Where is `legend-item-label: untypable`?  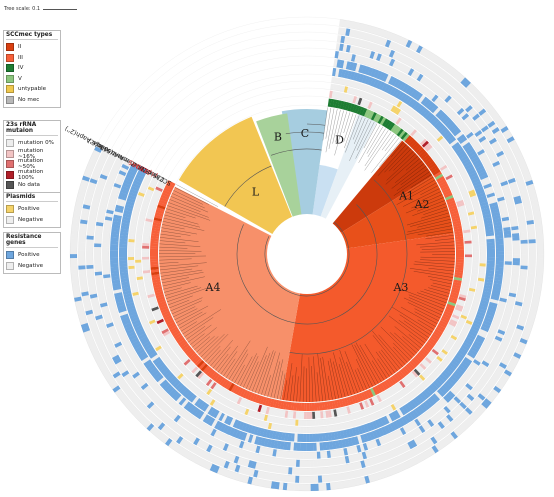 legend-item-label: untypable is located at coordinates (32, 89).